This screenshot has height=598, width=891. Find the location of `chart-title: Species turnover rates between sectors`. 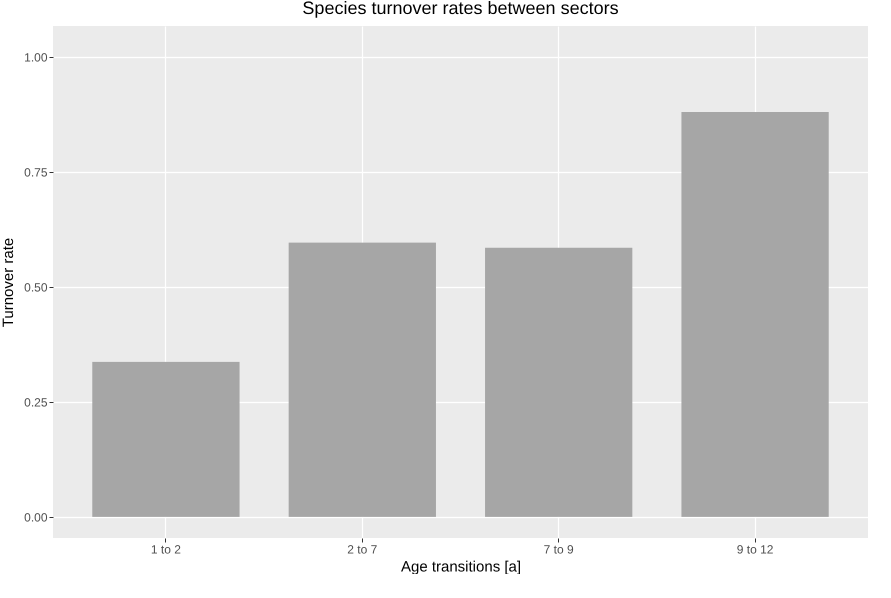

chart-title: Species turnover rates between sectors is located at coordinates (460, 9).